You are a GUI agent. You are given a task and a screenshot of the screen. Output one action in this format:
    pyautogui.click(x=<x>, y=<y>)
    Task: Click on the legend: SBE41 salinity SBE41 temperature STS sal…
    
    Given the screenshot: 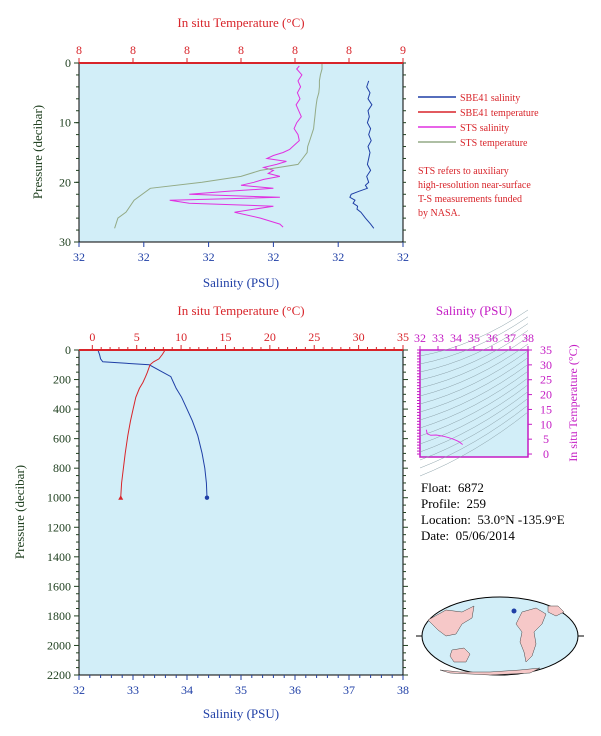 What is the action you would take?
    pyautogui.click(x=478, y=121)
    